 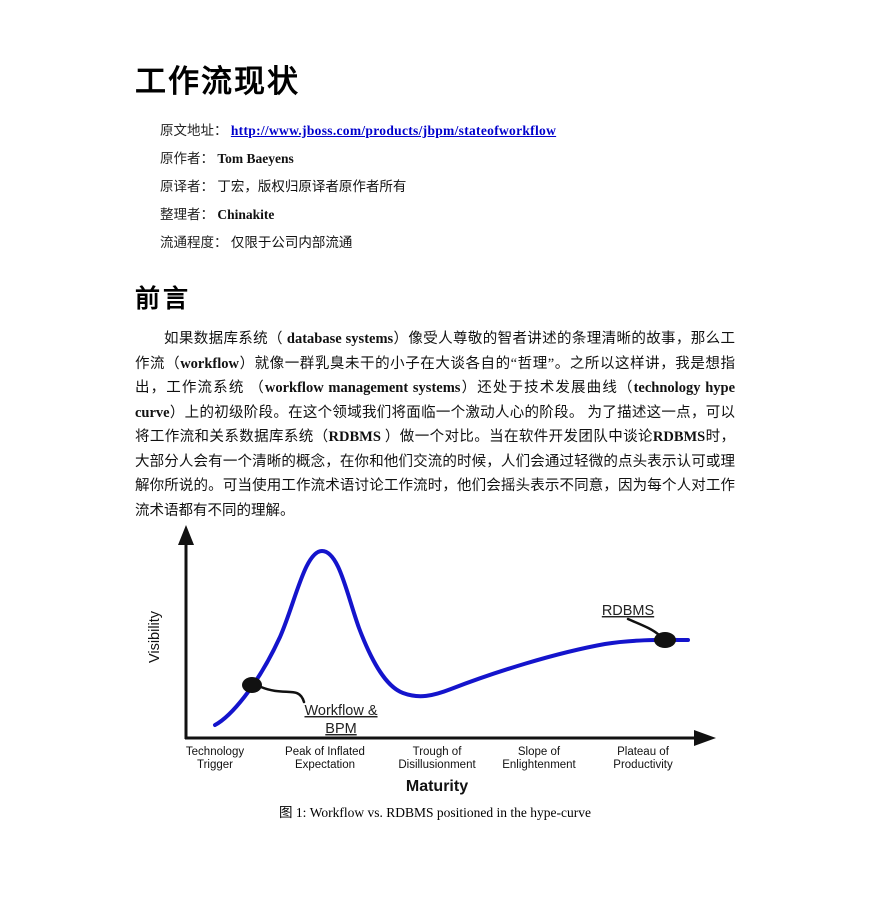 What do you see at coordinates (447, 243) in the screenshot?
I see `meta-row-distribution: 流通程度： 仅限于公司内部流通` at bounding box center [447, 243].